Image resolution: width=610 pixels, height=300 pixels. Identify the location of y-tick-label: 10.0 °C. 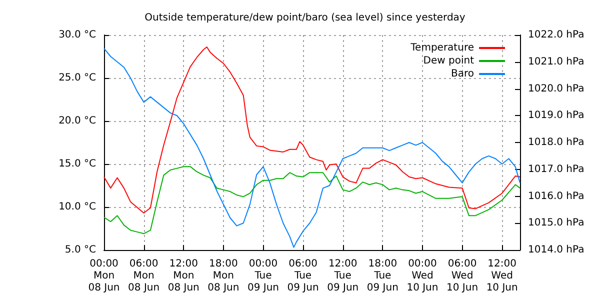
(77, 207).